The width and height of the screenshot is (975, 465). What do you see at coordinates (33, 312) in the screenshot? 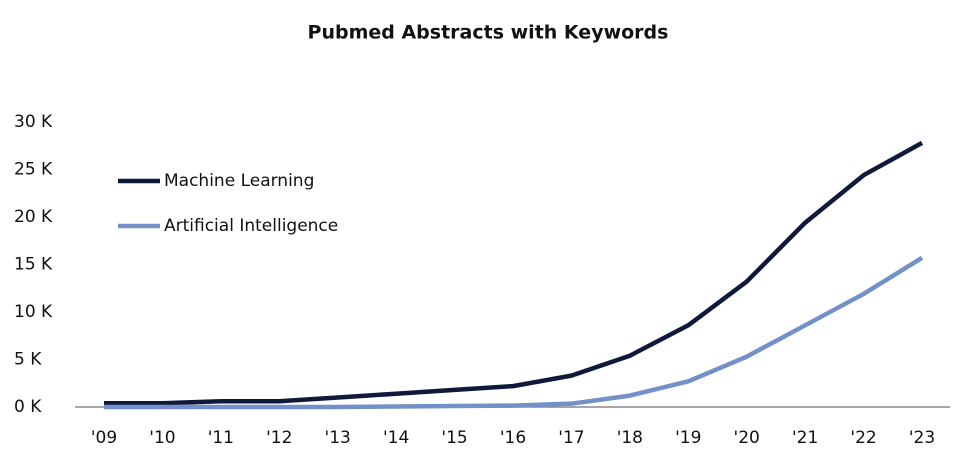
I see `y-tick-label: 10 K` at bounding box center [33, 312].